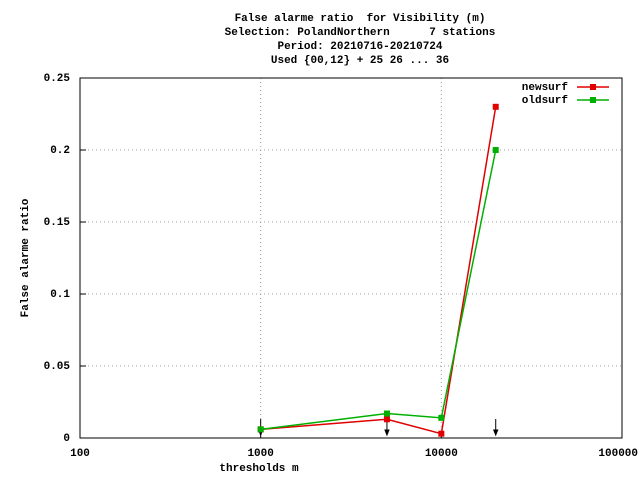 The height and width of the screenshot is (480, 640). What do you see at coordinates (360, 33) in the screenshot?
I see `chart-title: Selection: PolandNorthern 7 stations` at bounding box center [360, 33].